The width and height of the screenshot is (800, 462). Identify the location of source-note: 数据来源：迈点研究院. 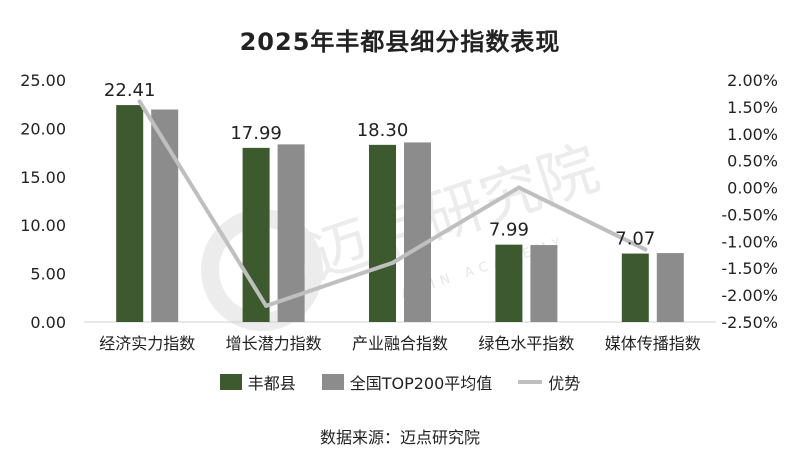
(399, 437).